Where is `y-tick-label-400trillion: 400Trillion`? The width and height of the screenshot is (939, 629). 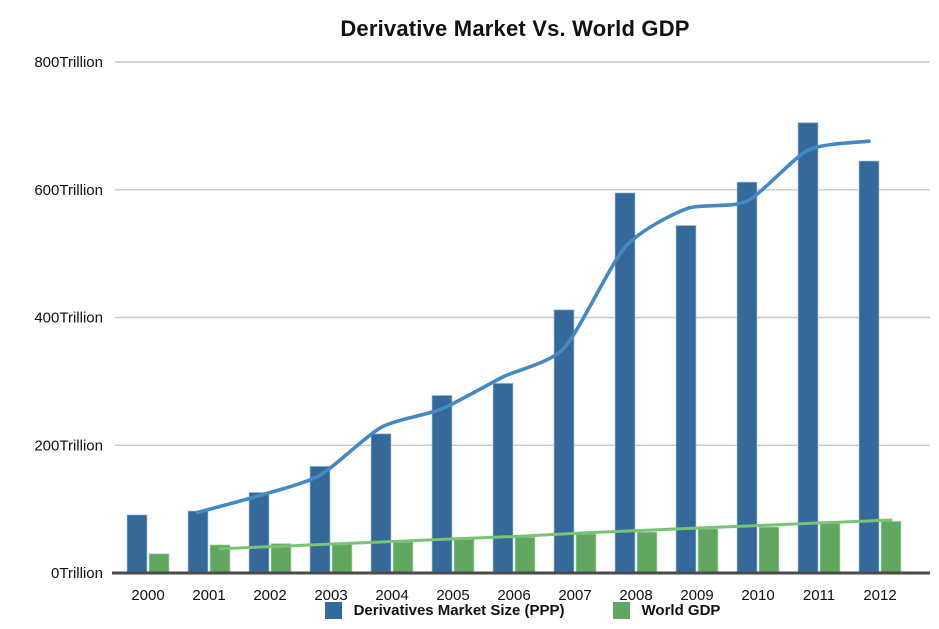 y-tick-label-400trillion: 400Trillion is located at coordinates (68, 318).